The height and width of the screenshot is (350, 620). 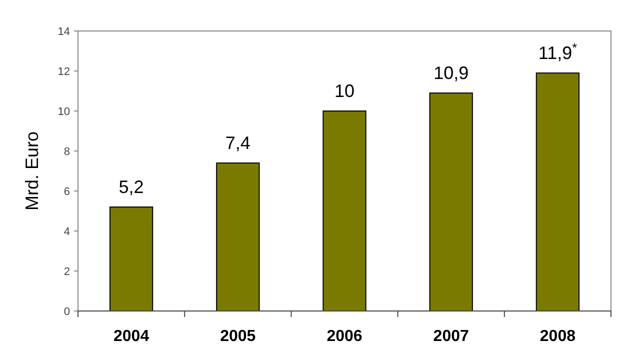 What do you see at coordinates (67, 232) in the screenshot?
I see `y-tick-label: 4` at bounding box center [67, 232].